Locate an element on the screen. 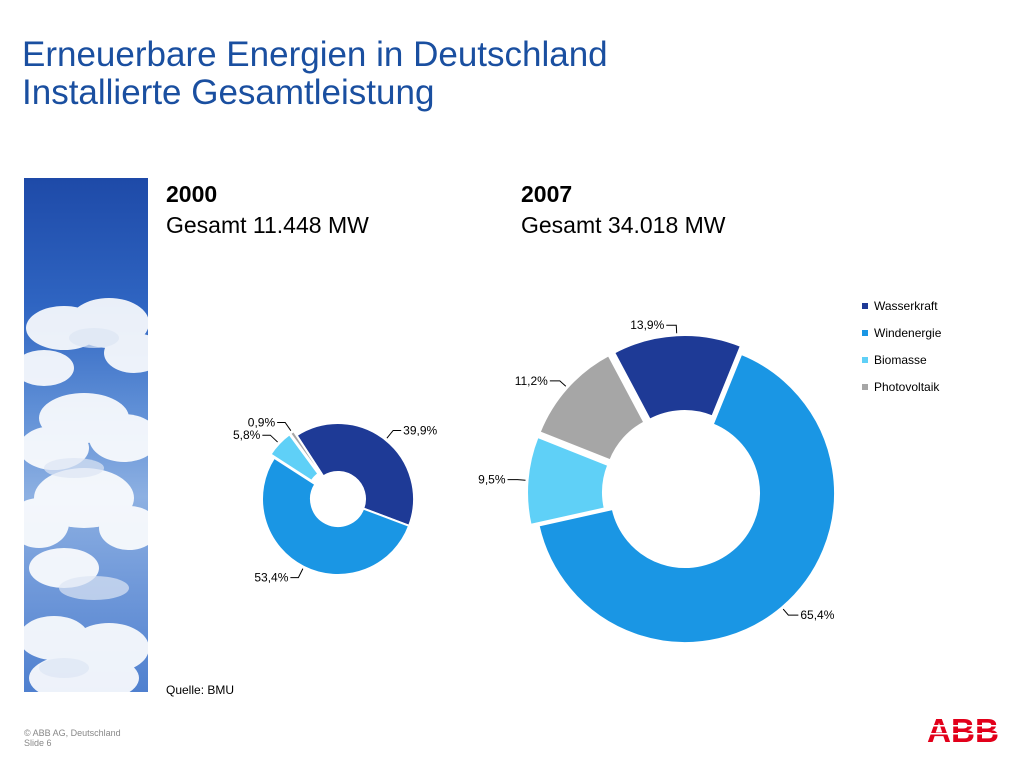 This screenshot has width=1024, height=768. legend-item-photovoltaik: Photovoltaik is located at coordinates (901, 386).